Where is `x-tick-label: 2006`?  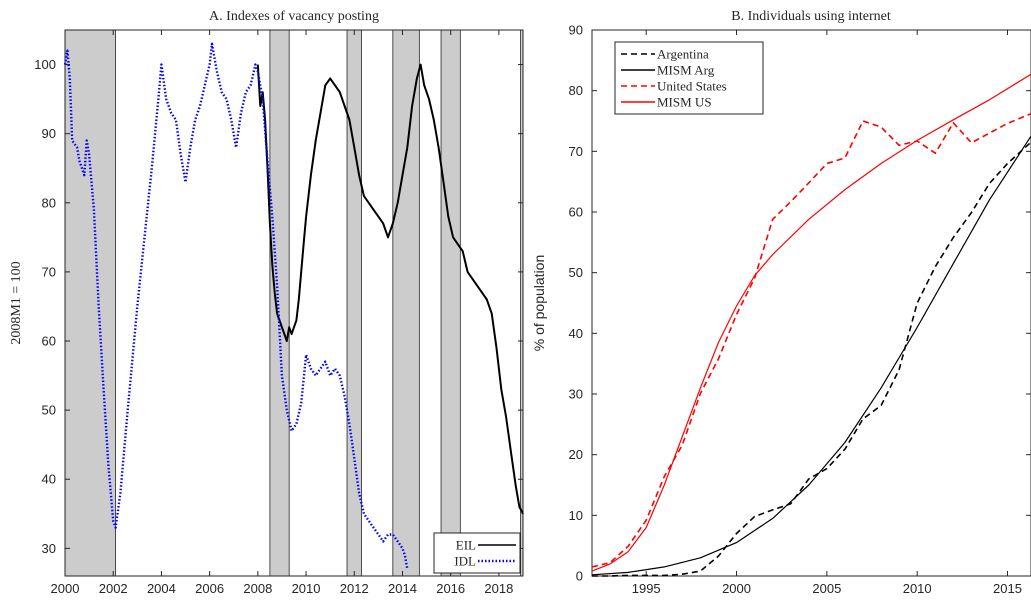
x-tick-label: 2006 is located at coordinates (209, 588).